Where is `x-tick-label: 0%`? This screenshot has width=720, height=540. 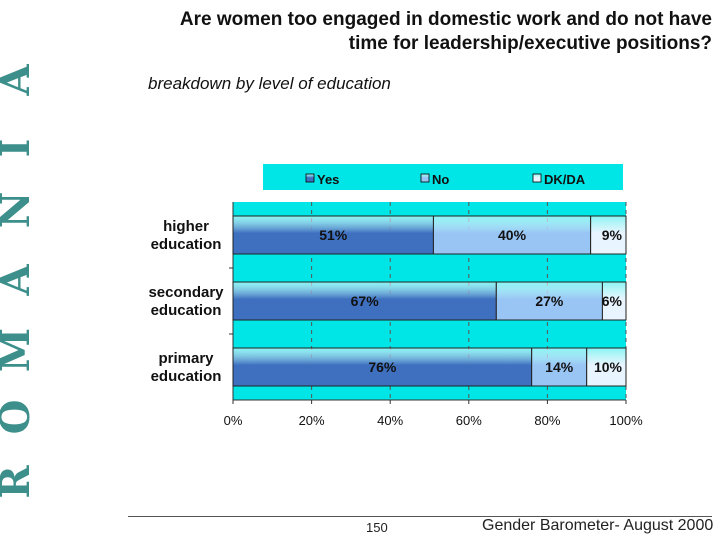 x-tick-label: 0% is located at coordinates (233, 420).